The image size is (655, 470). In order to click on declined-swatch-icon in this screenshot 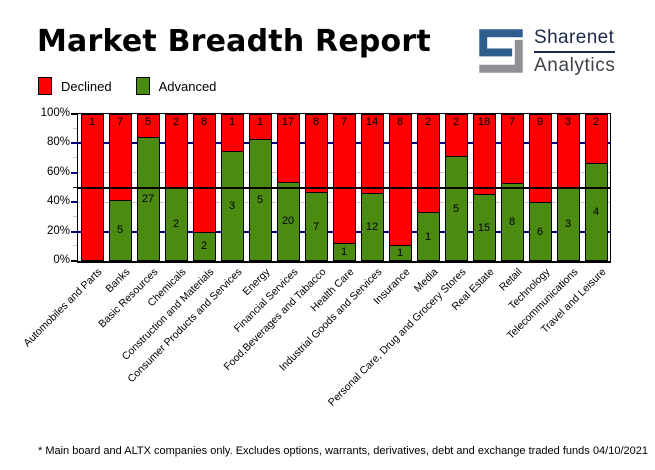, I will do `click(45, 86)`.